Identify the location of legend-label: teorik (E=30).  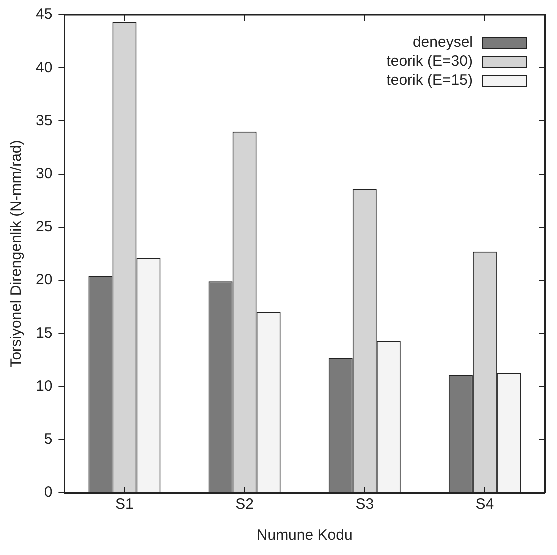
(429, 61).